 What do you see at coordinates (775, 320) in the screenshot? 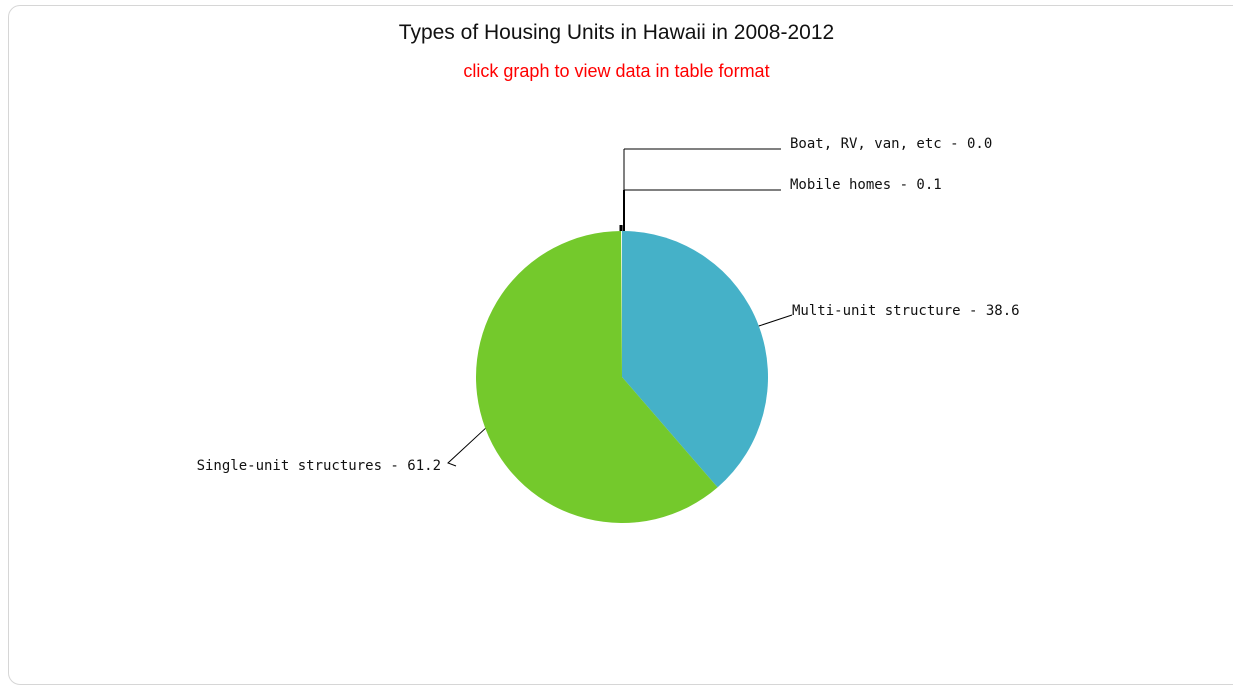
I see `leader-multi-unit` at bounding box center [775, 320].